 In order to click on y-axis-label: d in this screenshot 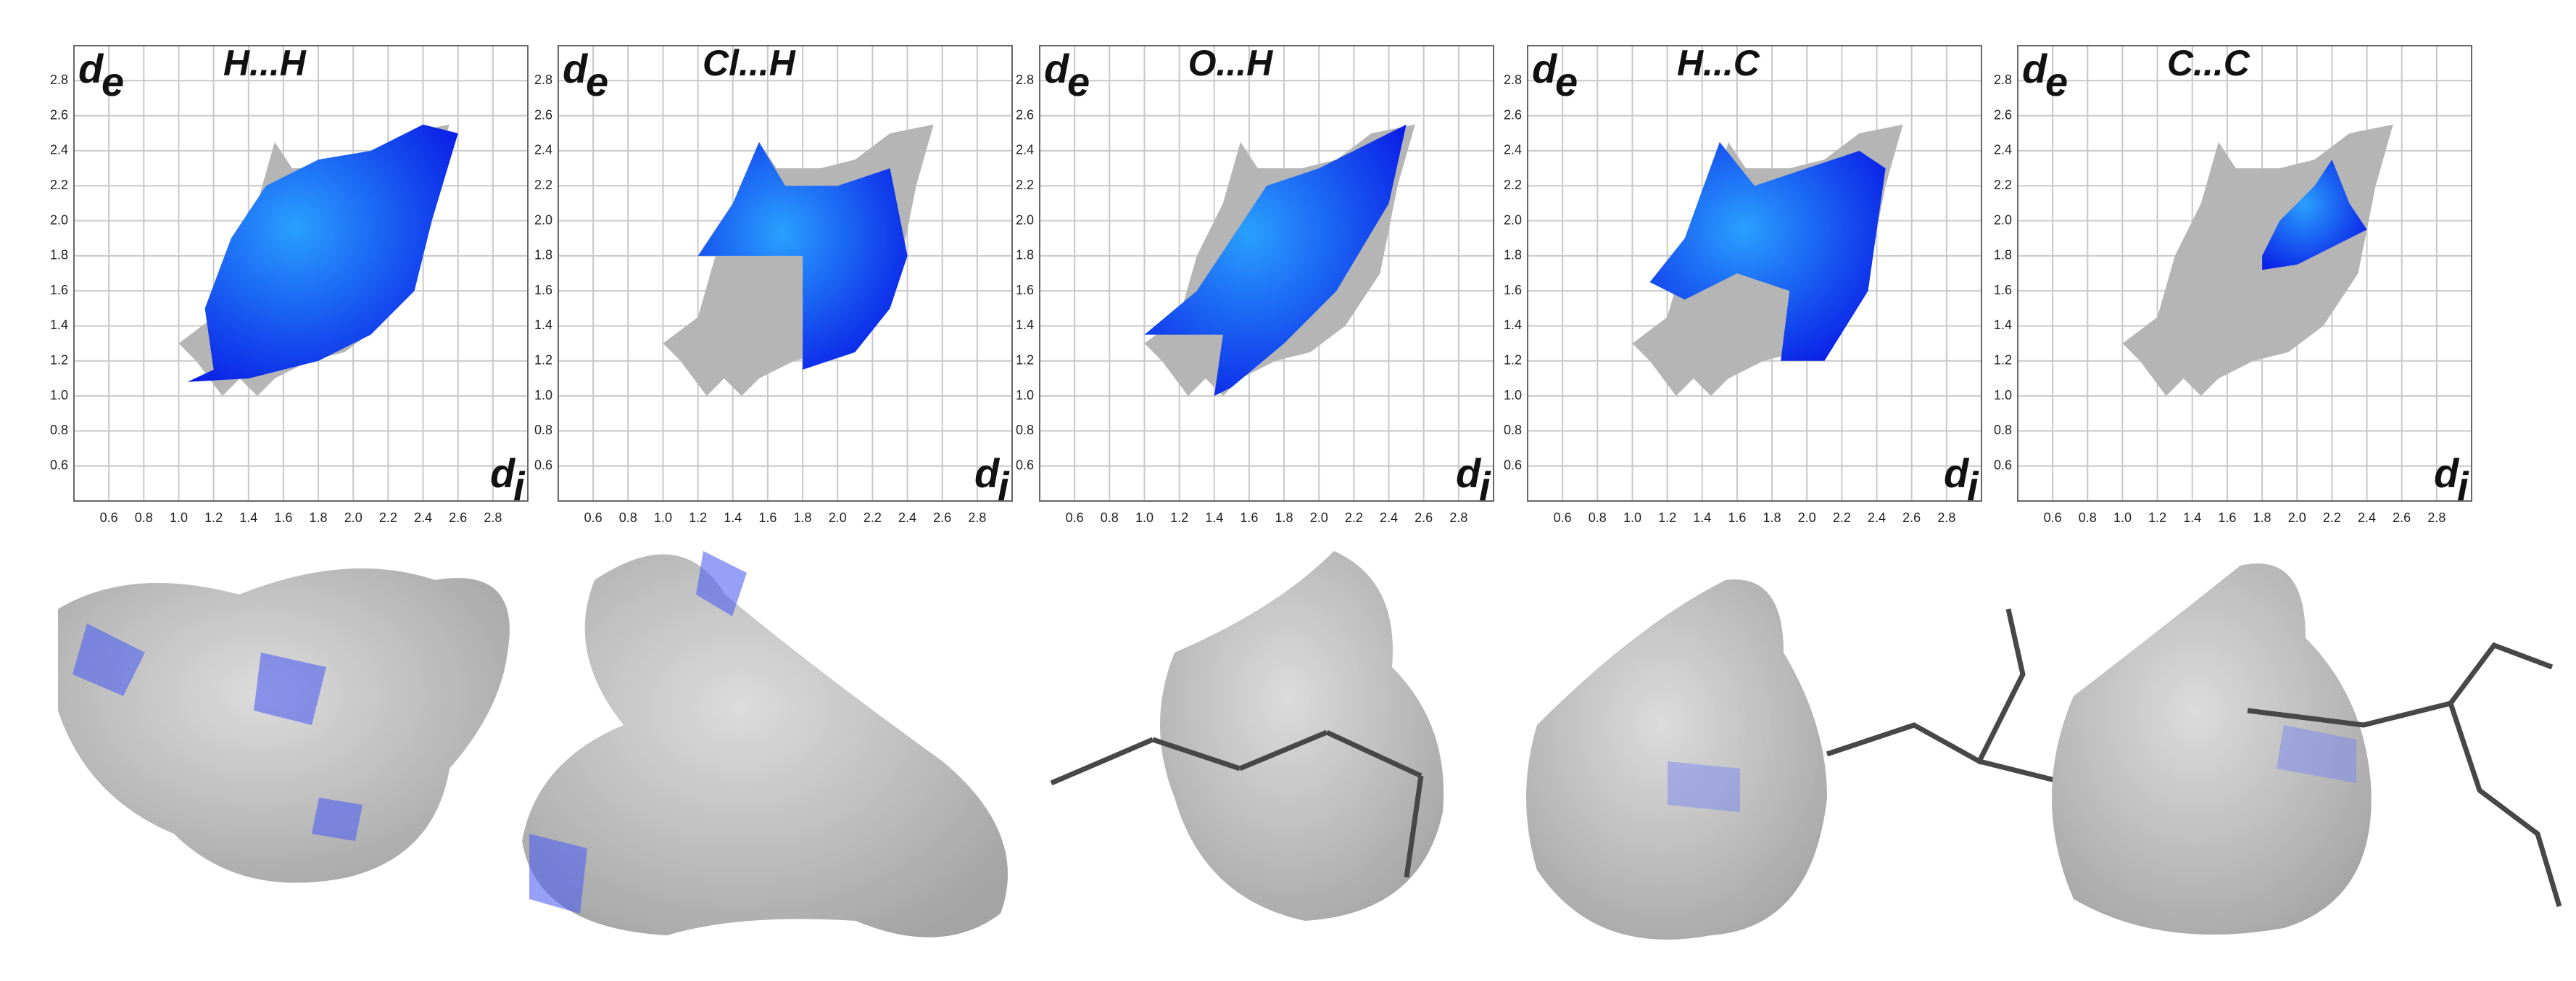, I will do `click(1545, 68)`.